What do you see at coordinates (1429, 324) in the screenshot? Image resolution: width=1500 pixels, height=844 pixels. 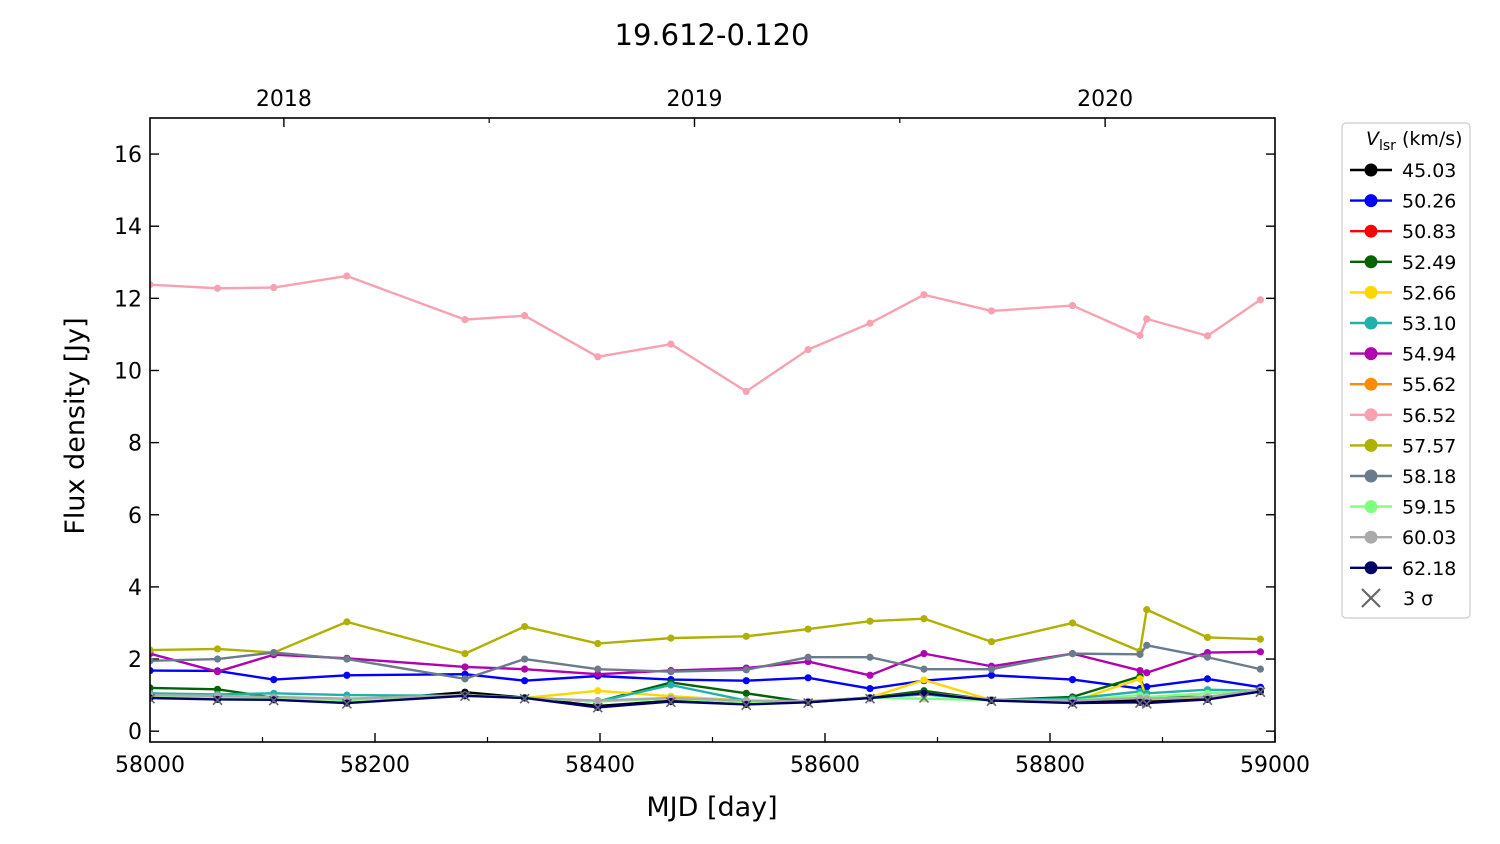 I see `legend-label: 53.10` at bounding box center [1429, 324].